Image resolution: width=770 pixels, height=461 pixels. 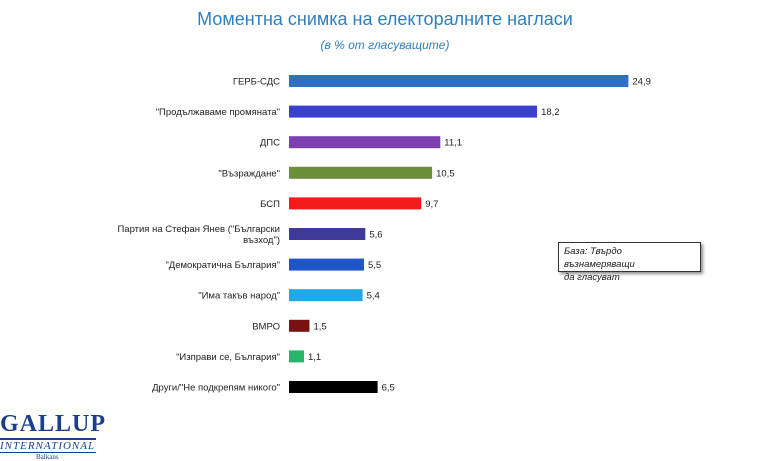 What do you see at coordinates (216, 388) in the screenshot?
I see `category-label: Други/"Не подкрепям никого"` at bounding box center [216, 388].